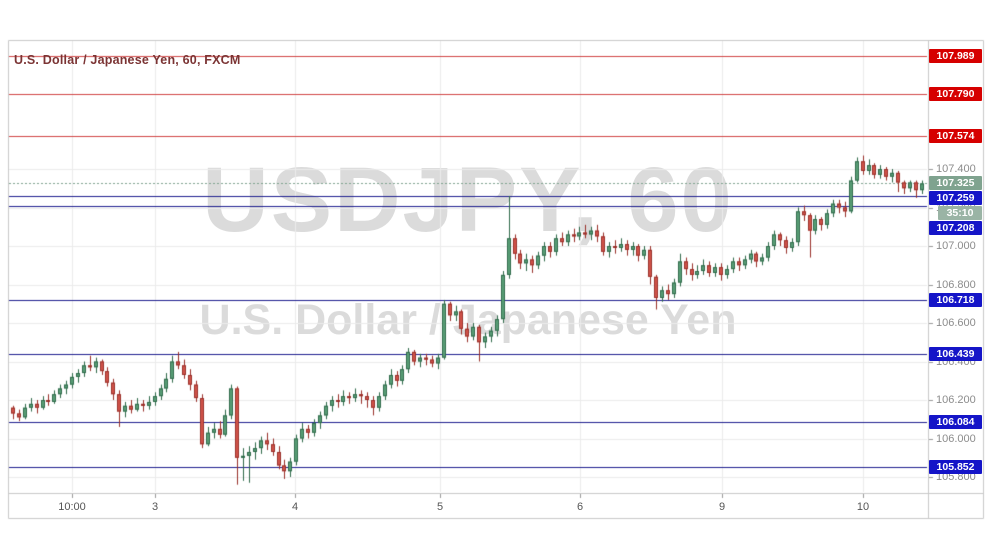  I want to click on support-level-chip: 105.852, so click(955, 466).